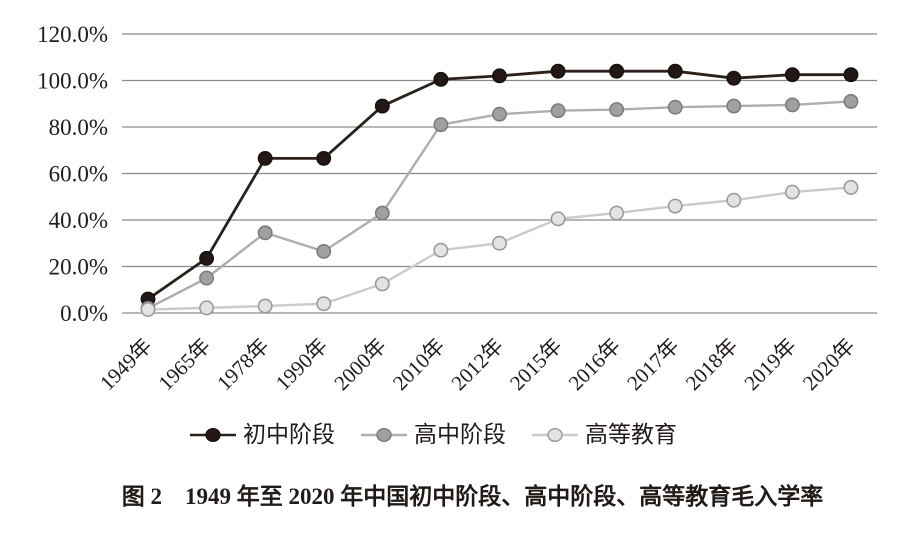 The height and width of the screenshot is (539, 900). Describe the element at coordinates (460, 434) in the screenshot. I see `legend-label: 高中阶段` at that location.